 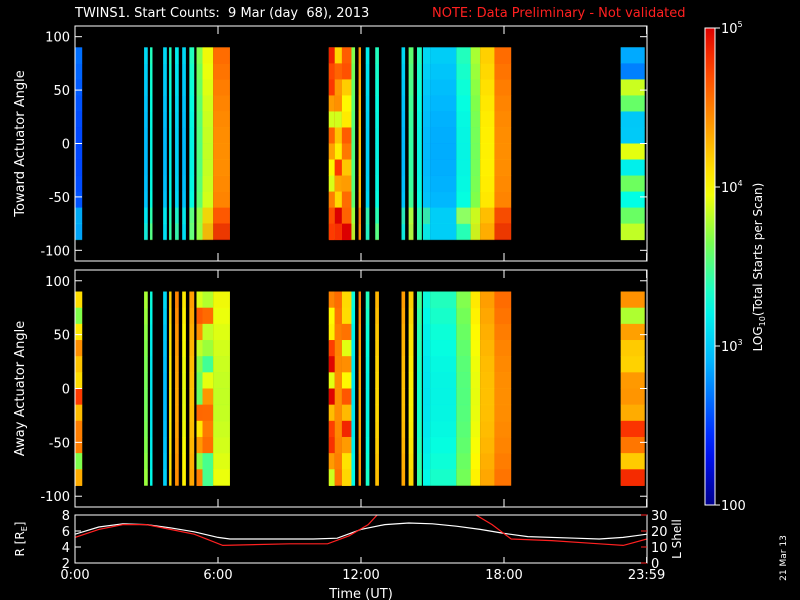 I want to click on x-tick-label: 12:00, so click(x=360, y=575).